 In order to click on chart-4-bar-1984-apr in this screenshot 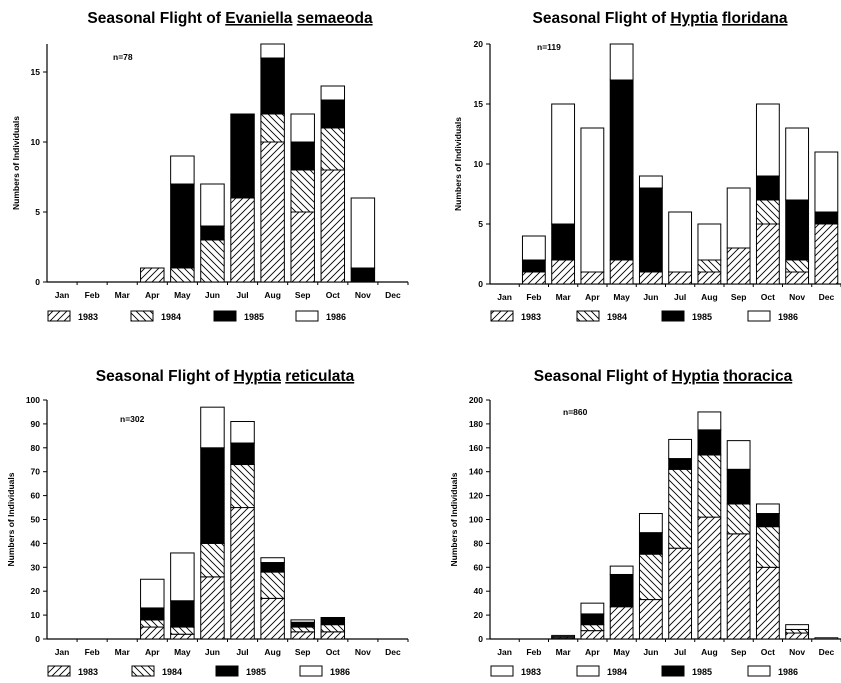, I will do `click(592, 628)`.